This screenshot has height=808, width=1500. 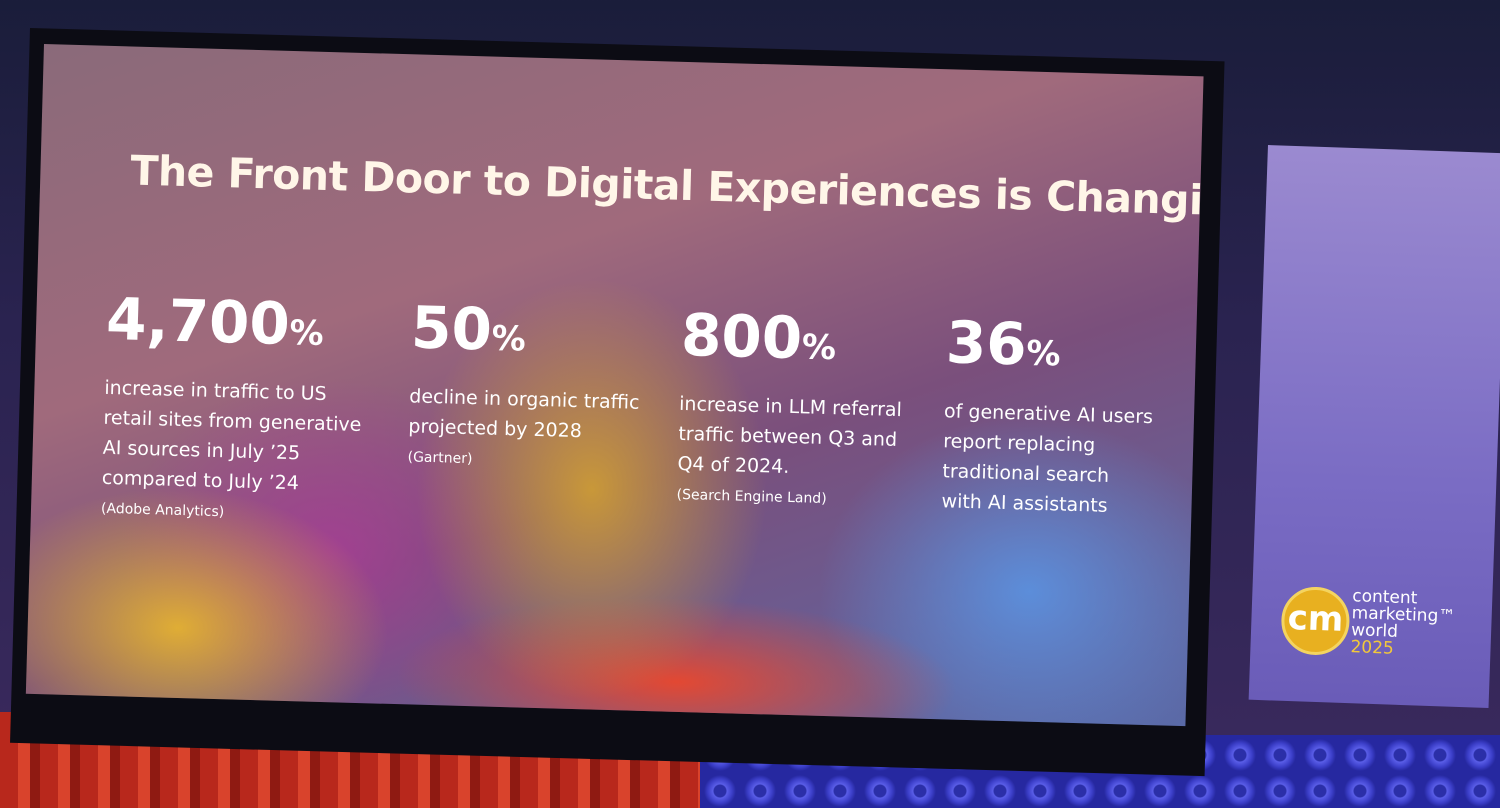 What do you see at coordinates (451, 328) in the screenshot?
I see `stat-number: 50` at bounding box center [451, 328].